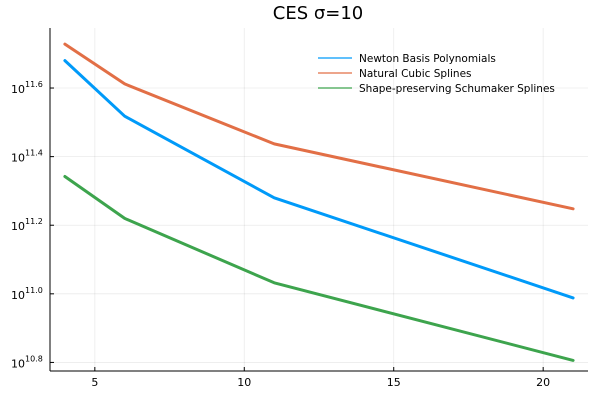  Describe the element at coordinates (94, 382) in the screenshot. I see `x-tick-label: 5` at that location.